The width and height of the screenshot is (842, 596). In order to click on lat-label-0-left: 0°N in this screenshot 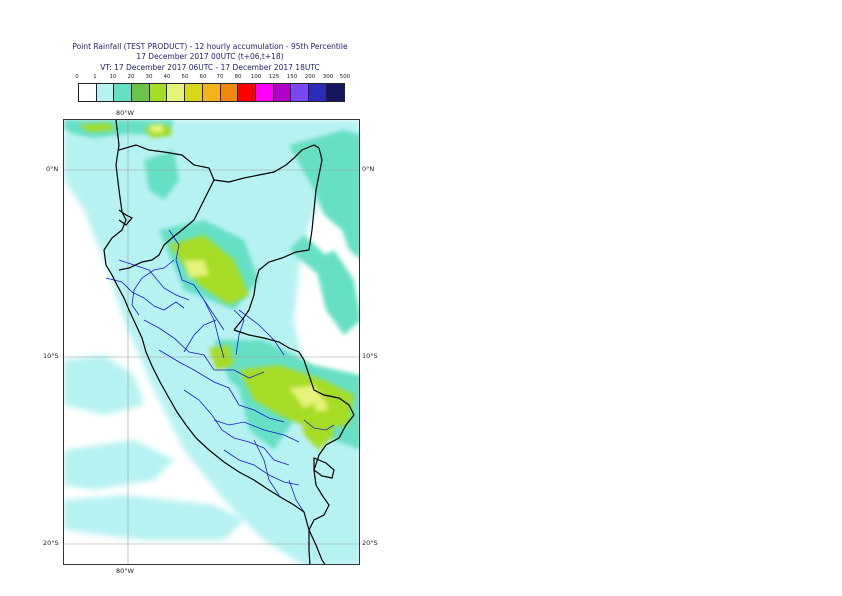, I will do `click(52, 169)`.